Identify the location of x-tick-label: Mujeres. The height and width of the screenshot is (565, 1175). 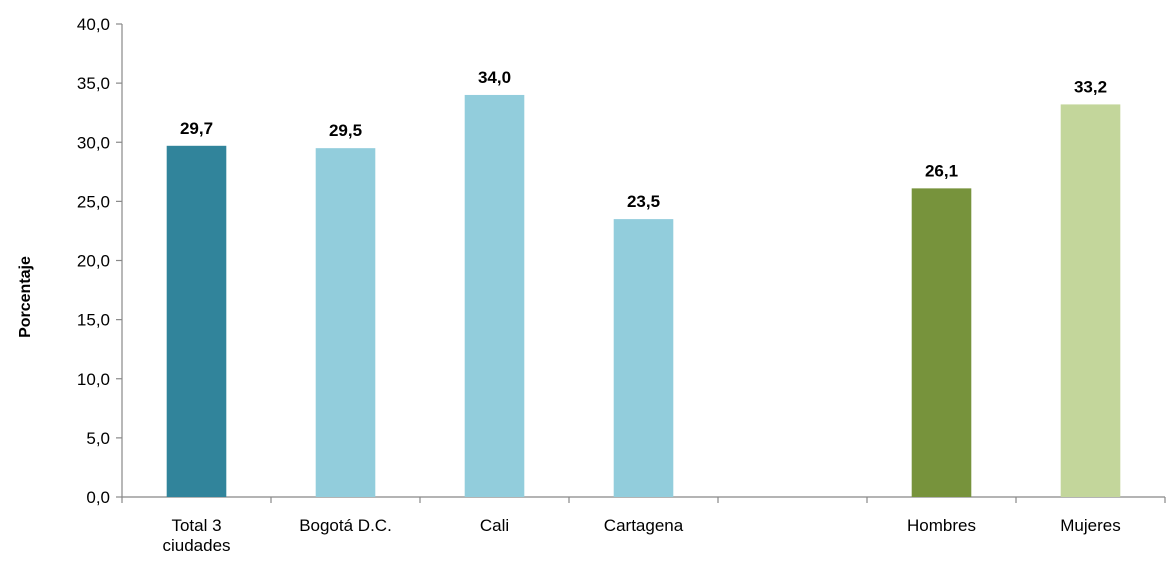
(1090, 525).